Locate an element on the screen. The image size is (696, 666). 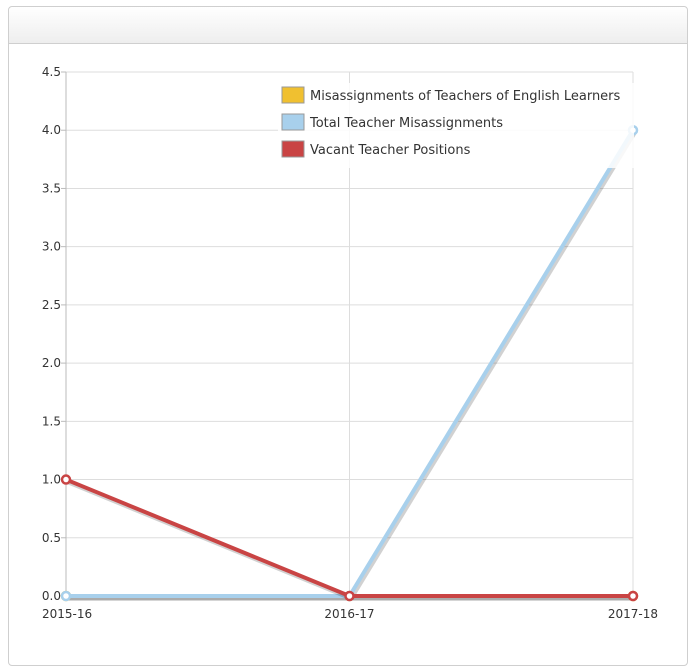
y-axis-ticks: 0.0 0.5 1.0 1.5 2.0 2.5 3.0 3.5 4.0 4.5 is located at coordinates (51, 334).